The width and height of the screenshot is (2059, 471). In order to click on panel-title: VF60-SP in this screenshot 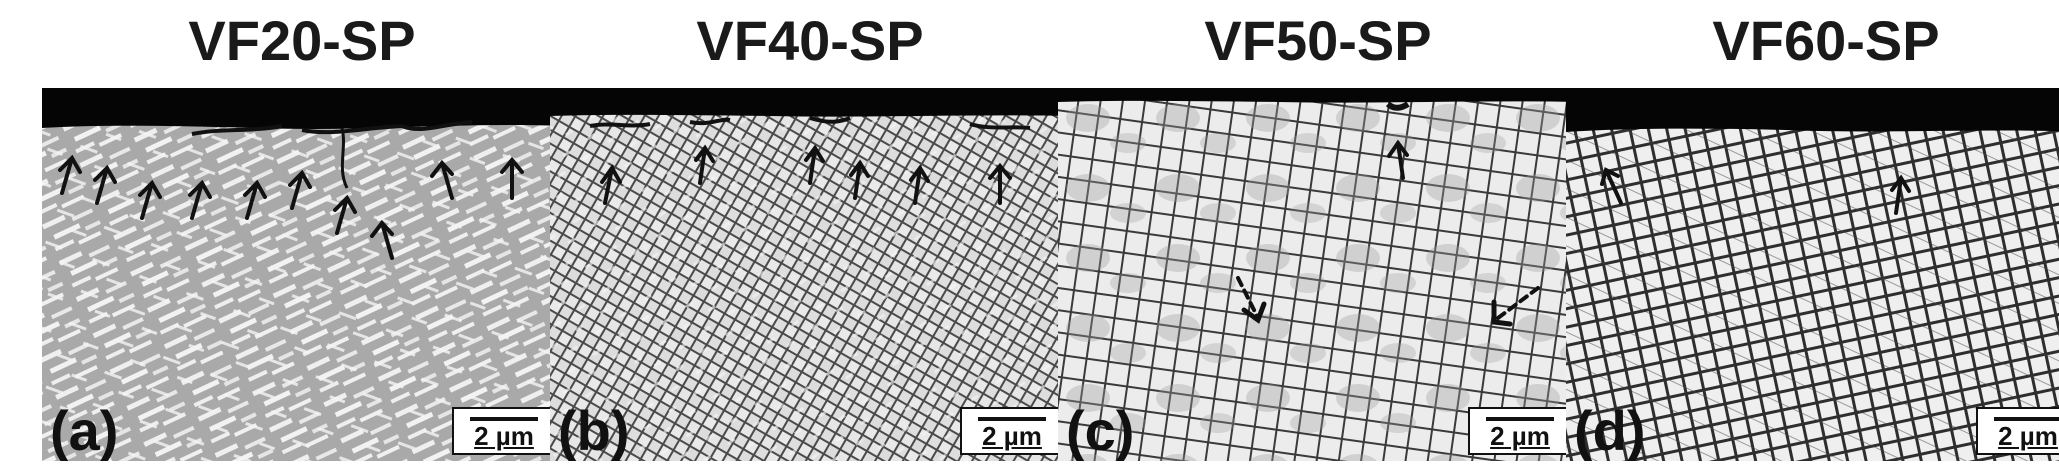, I will do `click(1826, 40)`.